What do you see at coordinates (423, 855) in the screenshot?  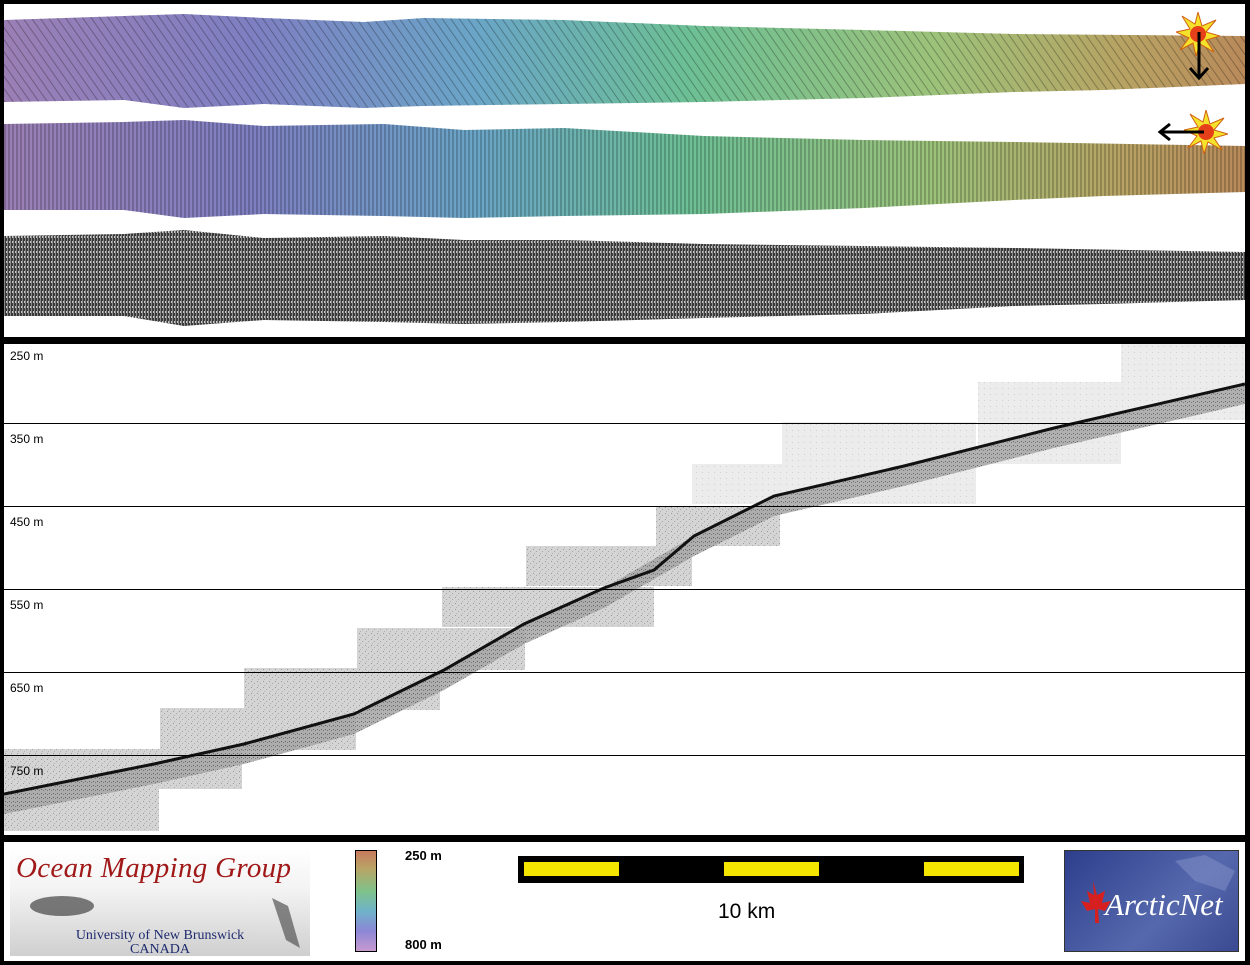 I see `colorbar-top-label: 250 m` at bounding box center [423, 855].